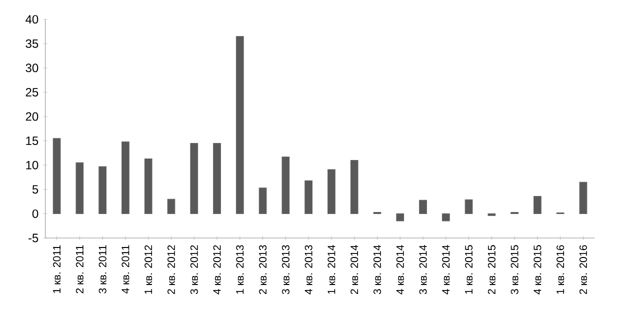 The width and height of the screenshot is (638, 318). I want to click on x-tick-label: 1 кв. 2011, so click(57, 269).